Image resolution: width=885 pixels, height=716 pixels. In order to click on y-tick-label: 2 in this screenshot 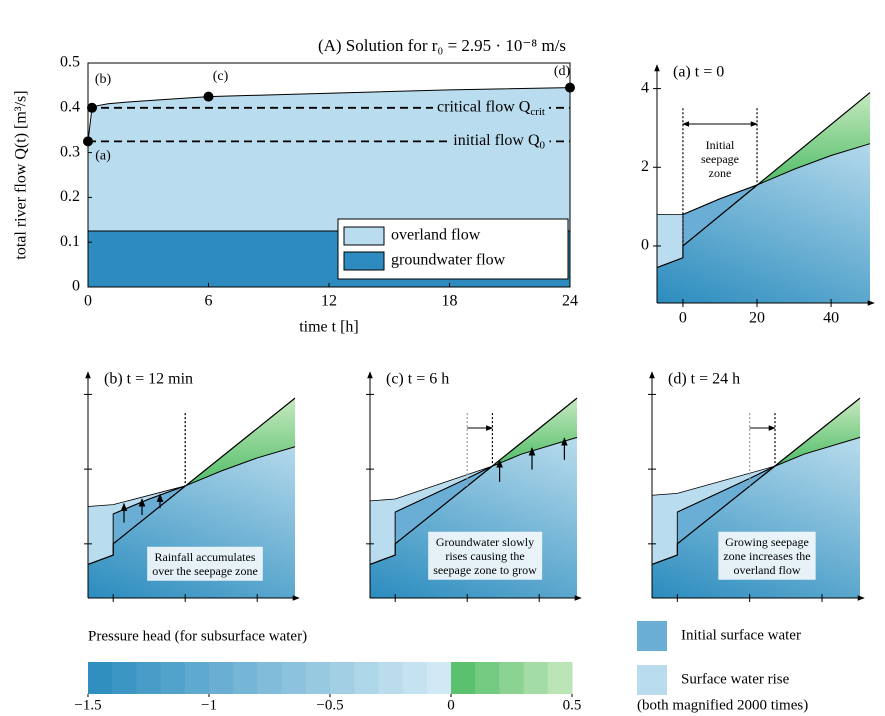, I will do `click(645, 166)`.